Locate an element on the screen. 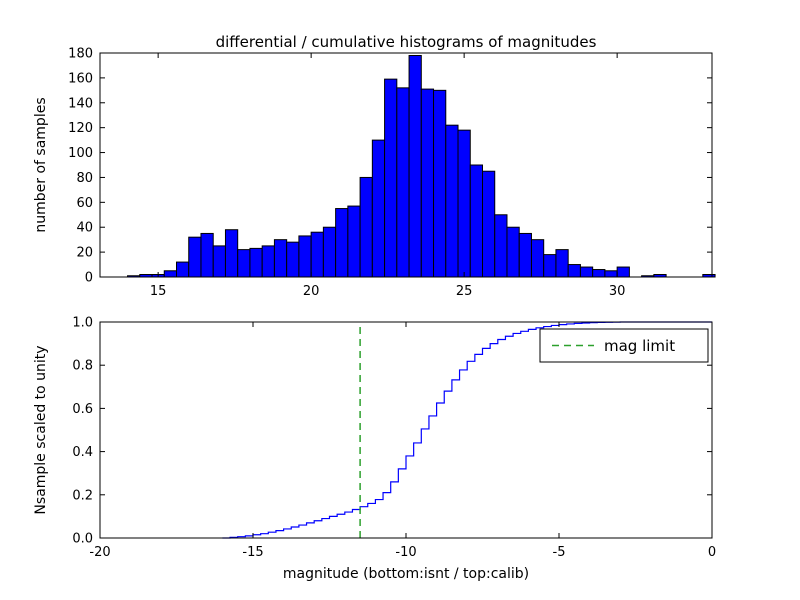 The height and width of the screenshot is (600, 800). y-tick-label: 1.0 is located at coordinates (82, 323).